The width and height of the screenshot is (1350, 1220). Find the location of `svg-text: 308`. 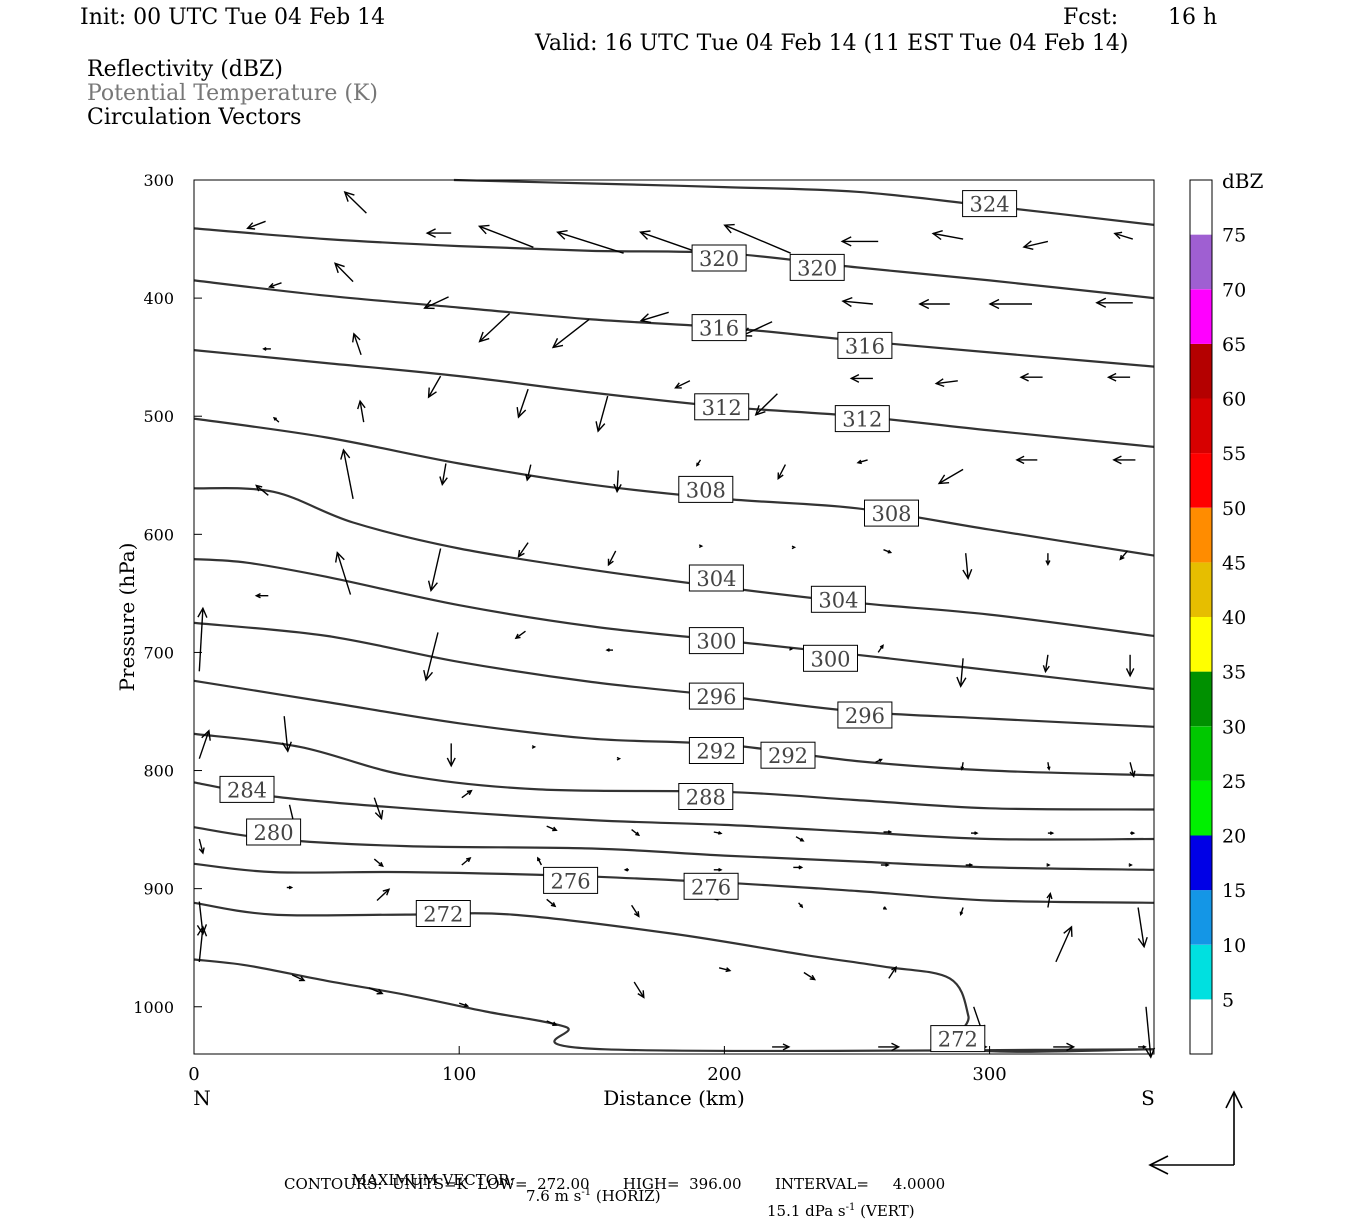

svg-text: 308 is located at coordinates (891, 514).